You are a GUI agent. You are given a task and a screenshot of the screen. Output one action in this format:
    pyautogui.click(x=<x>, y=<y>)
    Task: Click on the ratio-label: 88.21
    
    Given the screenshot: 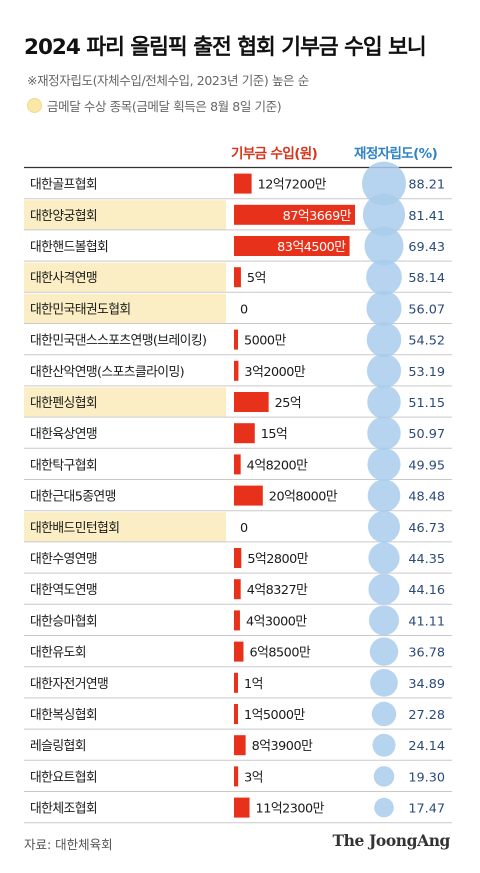 What is the action you would take?
    pyautogui.click(x=426, y=185)
    